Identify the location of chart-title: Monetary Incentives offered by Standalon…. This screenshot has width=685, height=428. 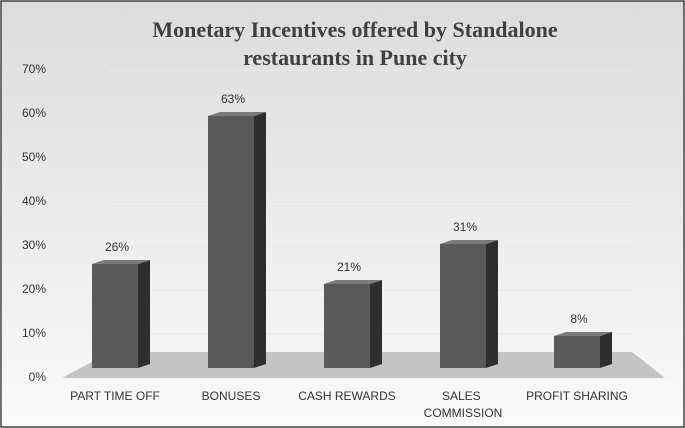
(355, 43).